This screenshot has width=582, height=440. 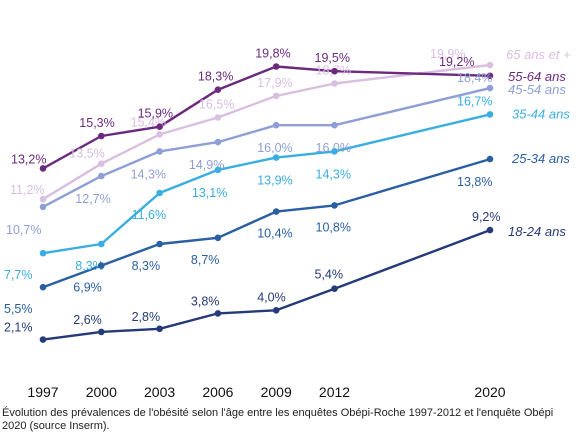 What do you see at coordinates (537, 231) in the screenshot?
I see `series-name-18-24-ans: 18-24 ans` at bounding box center [537, 231].